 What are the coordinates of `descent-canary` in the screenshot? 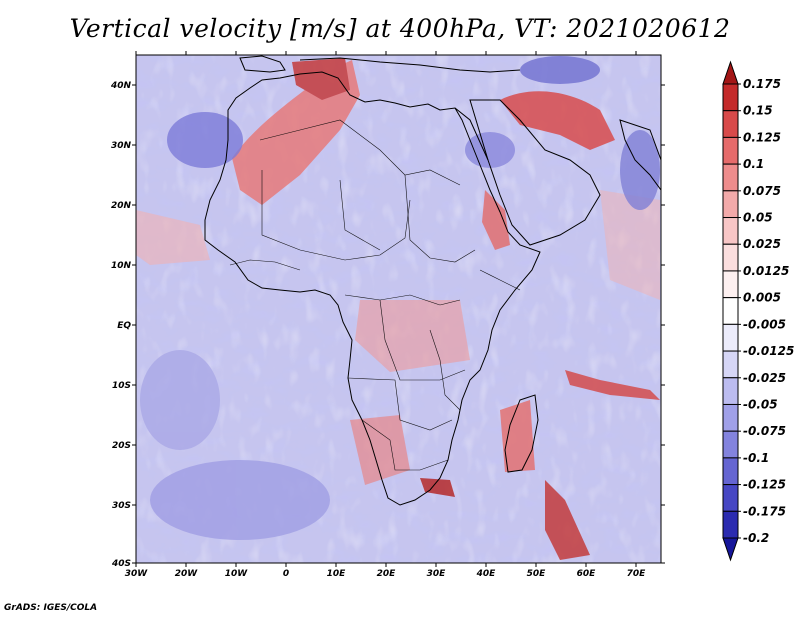 It's located at (205, 140).